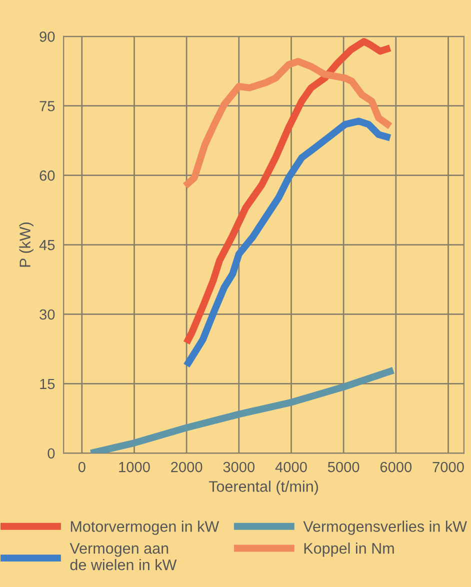 The width and height of the screenshot is (471, 587). Describe the element at coordinates (239, 467) in the screenshot. I see `x-tick-label: 3000` at that location.